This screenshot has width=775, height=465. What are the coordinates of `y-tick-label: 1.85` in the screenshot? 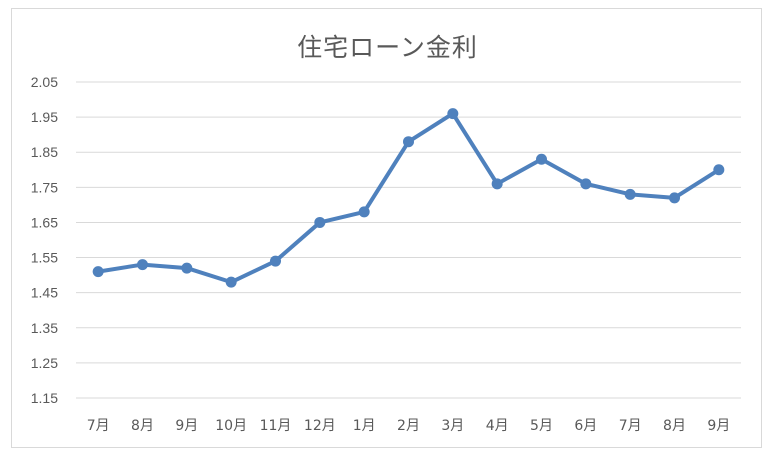 It's located at (44, 152).